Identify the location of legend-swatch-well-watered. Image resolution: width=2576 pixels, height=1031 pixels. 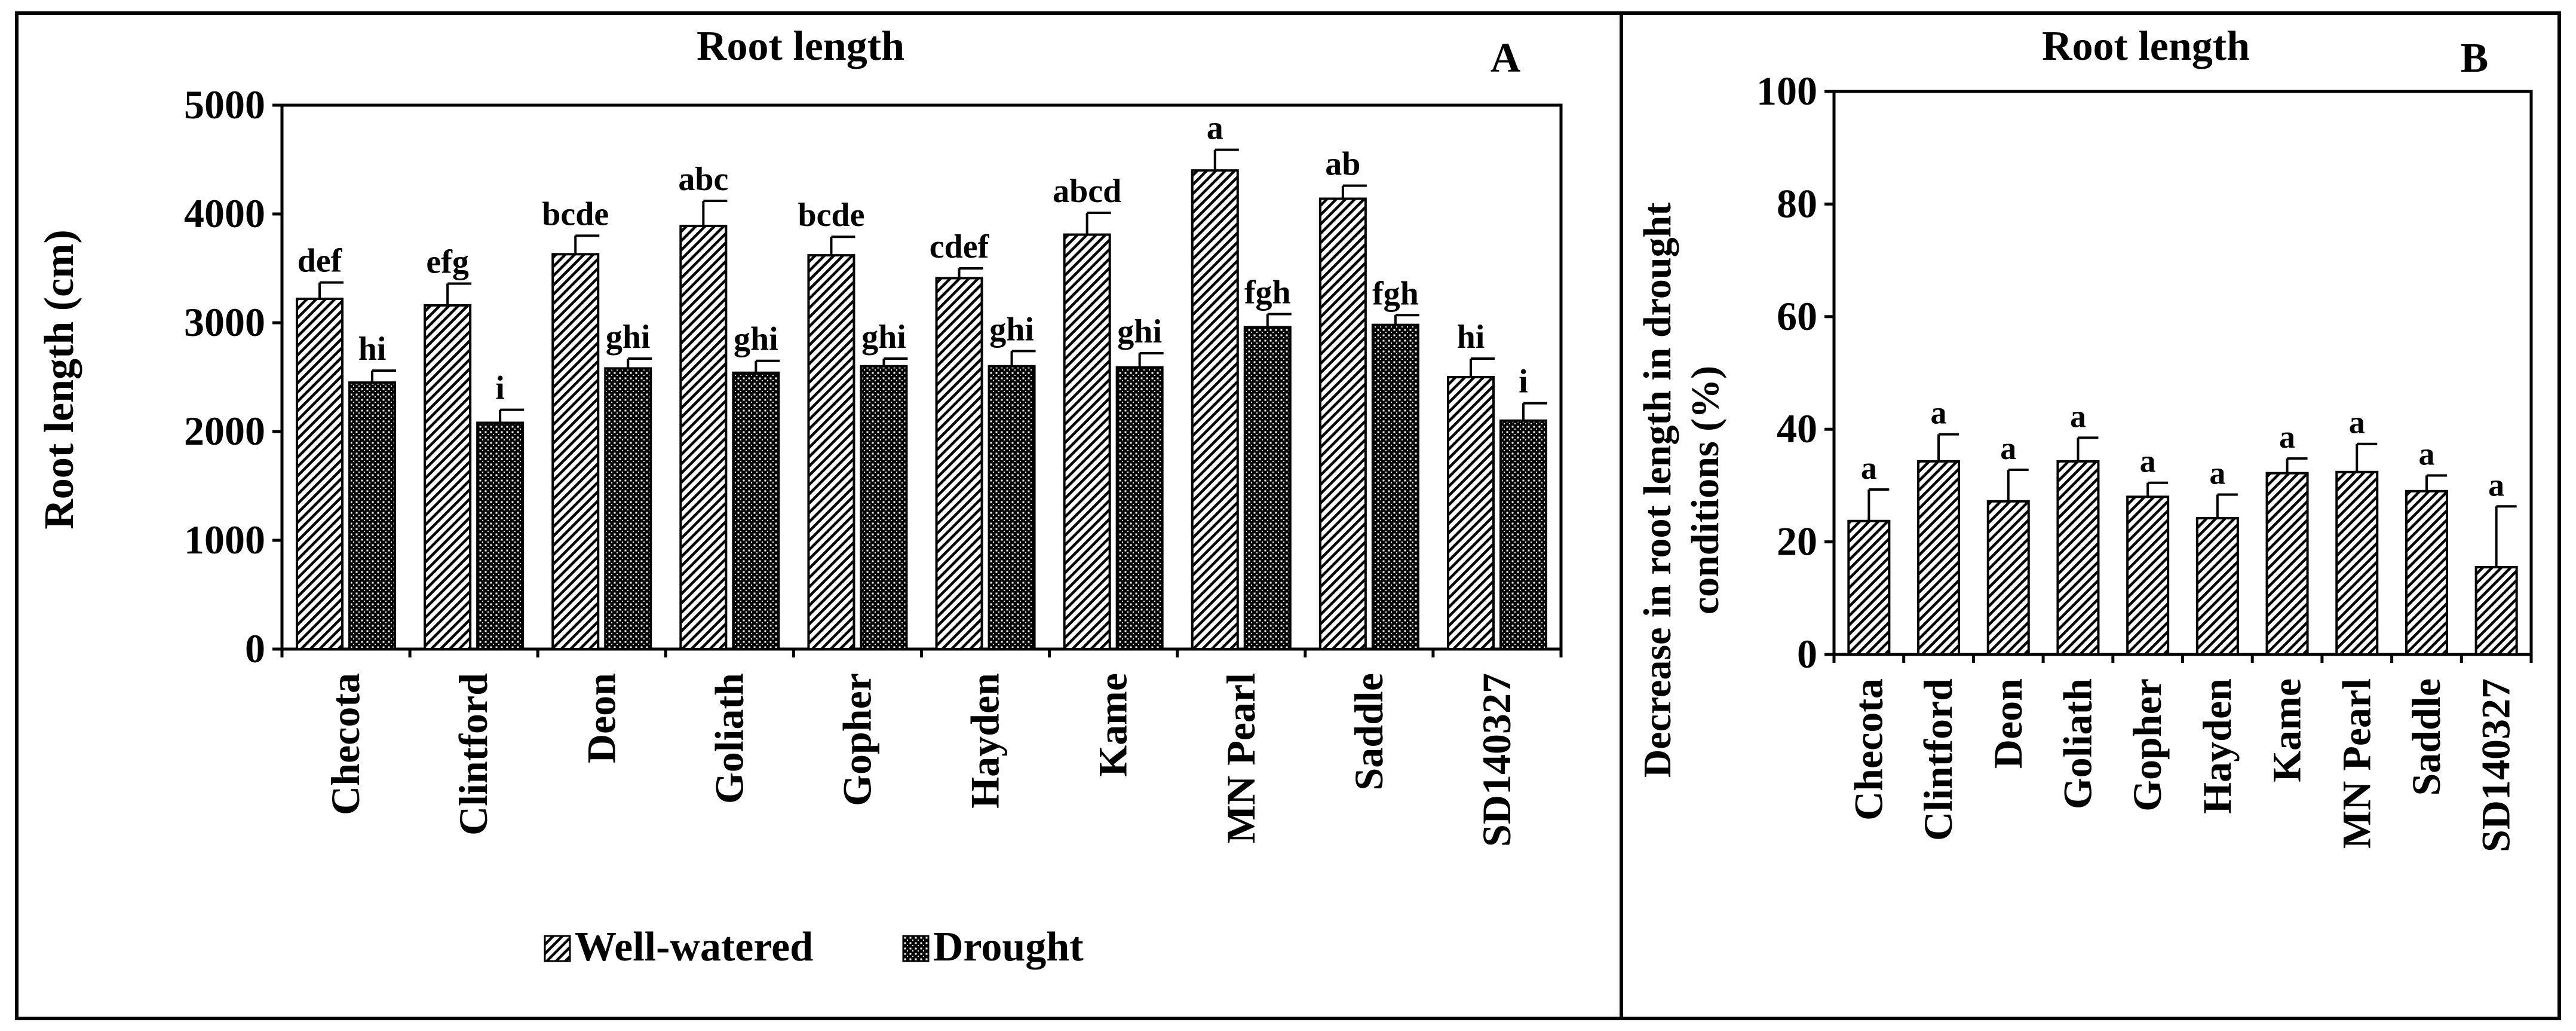
(557, 949).